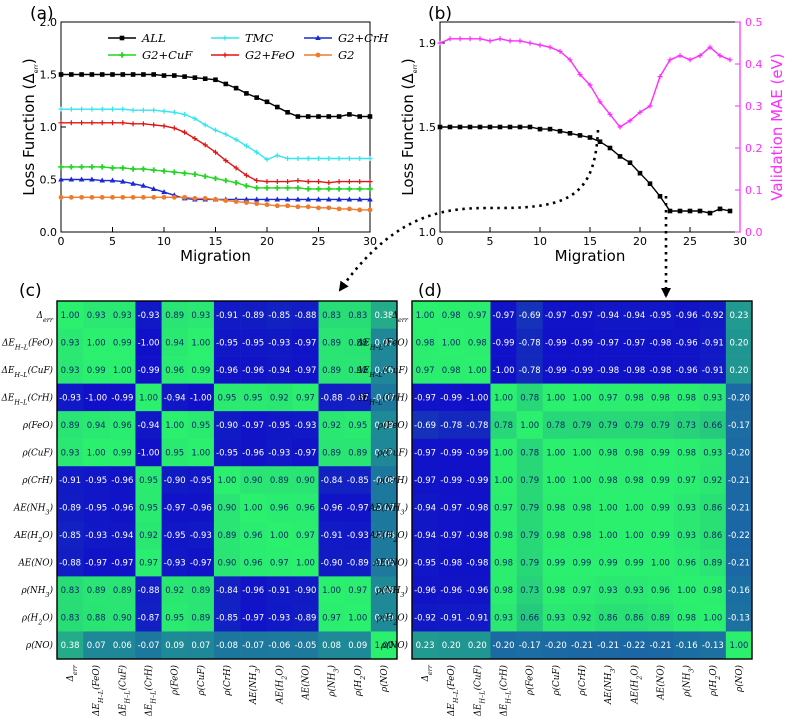  What do you see at coordinates (277, 199) in the screenshot?
I see `point-G2+CrH-21` at bounding box center [277, 199].